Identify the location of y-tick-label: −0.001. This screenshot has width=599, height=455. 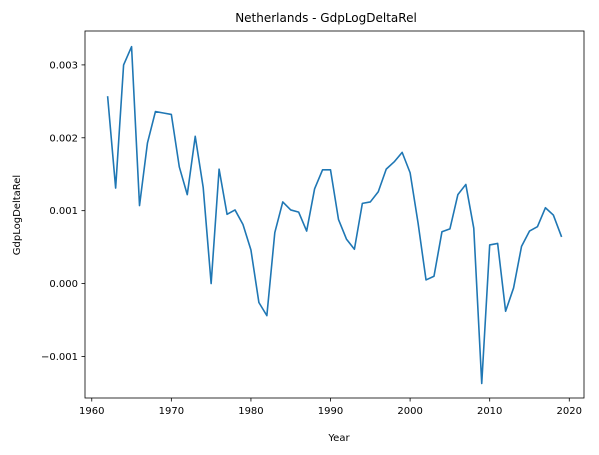
(59, 357).